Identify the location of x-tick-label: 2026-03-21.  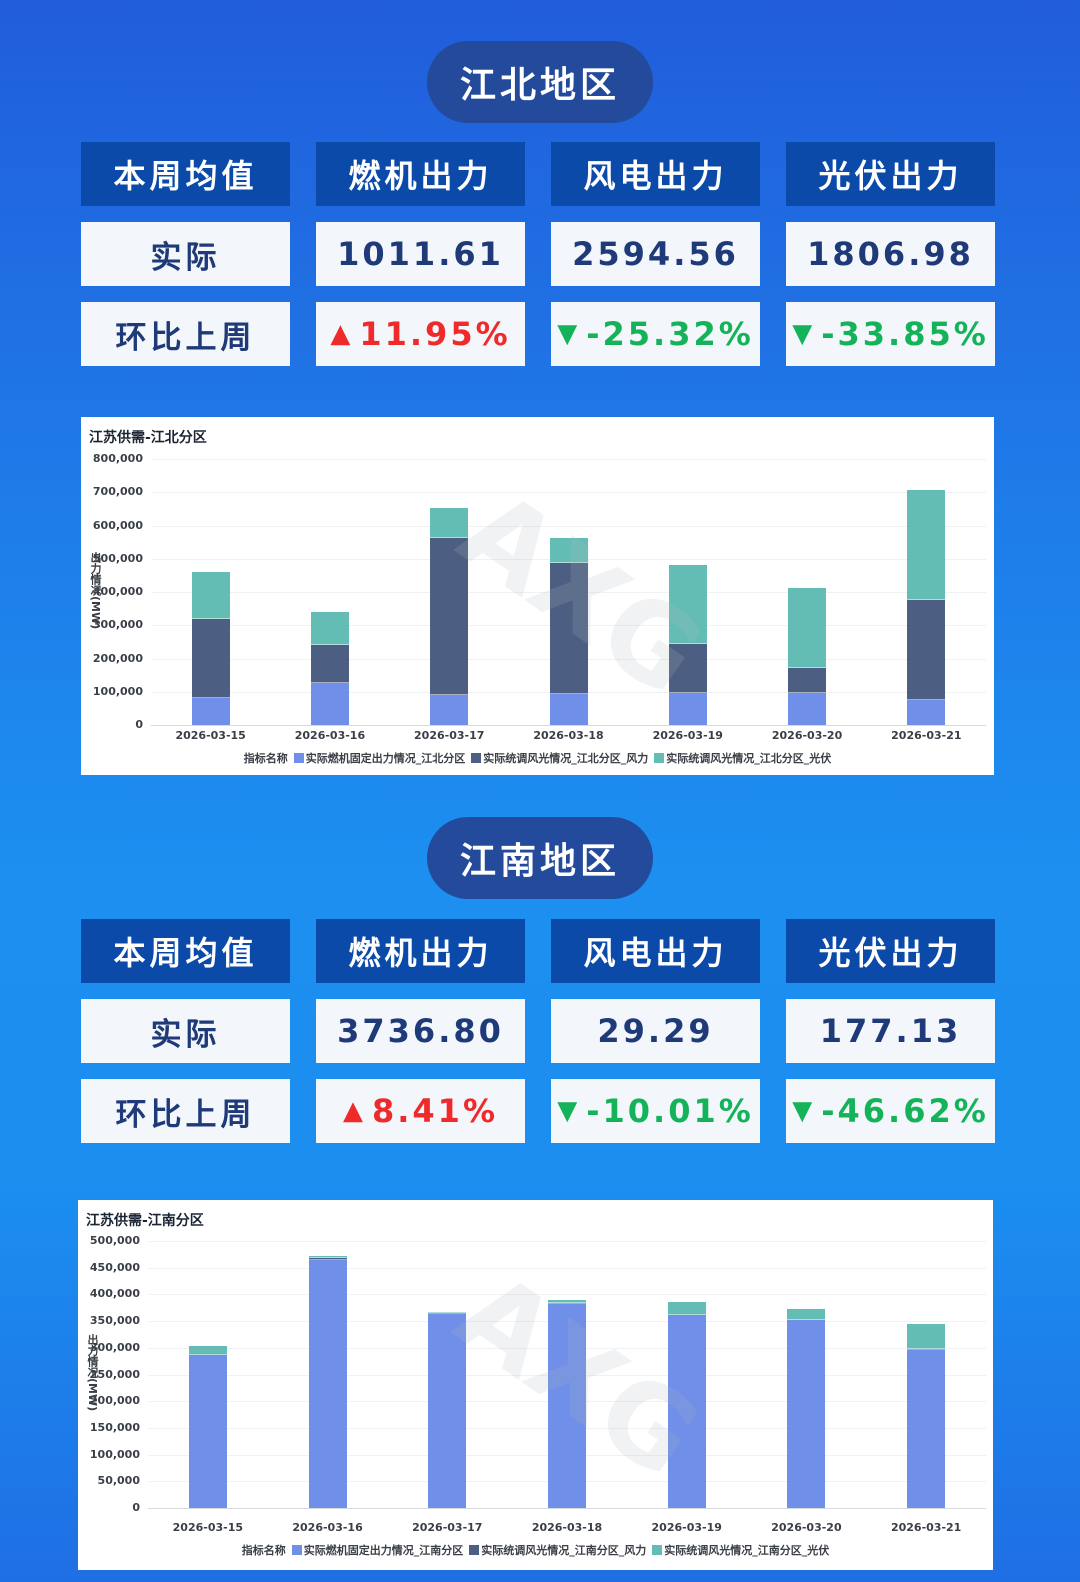
(926, 735).